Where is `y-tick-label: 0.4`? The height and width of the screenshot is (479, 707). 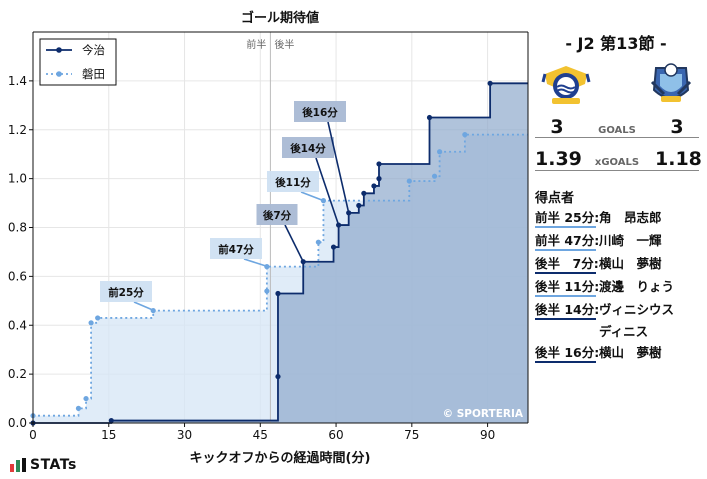 y-tick-label: 0.4 is located at coordinates (17, 325).